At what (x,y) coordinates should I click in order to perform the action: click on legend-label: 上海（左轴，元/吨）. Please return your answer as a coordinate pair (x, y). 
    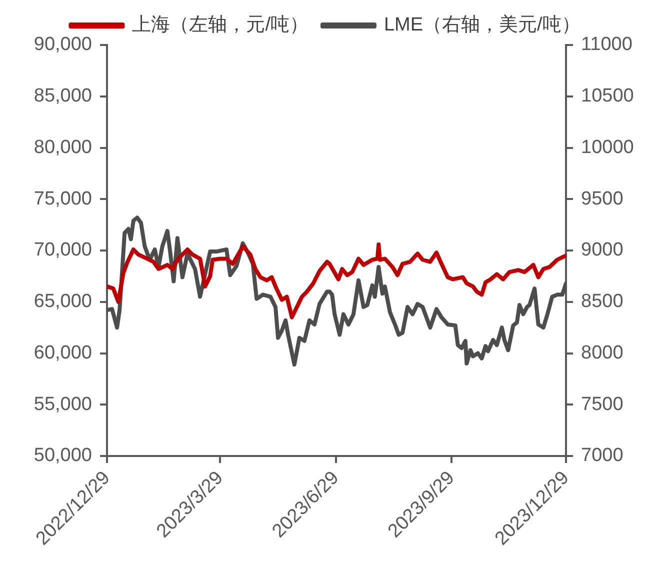
    Looking at the image, I should click on (220, 25).